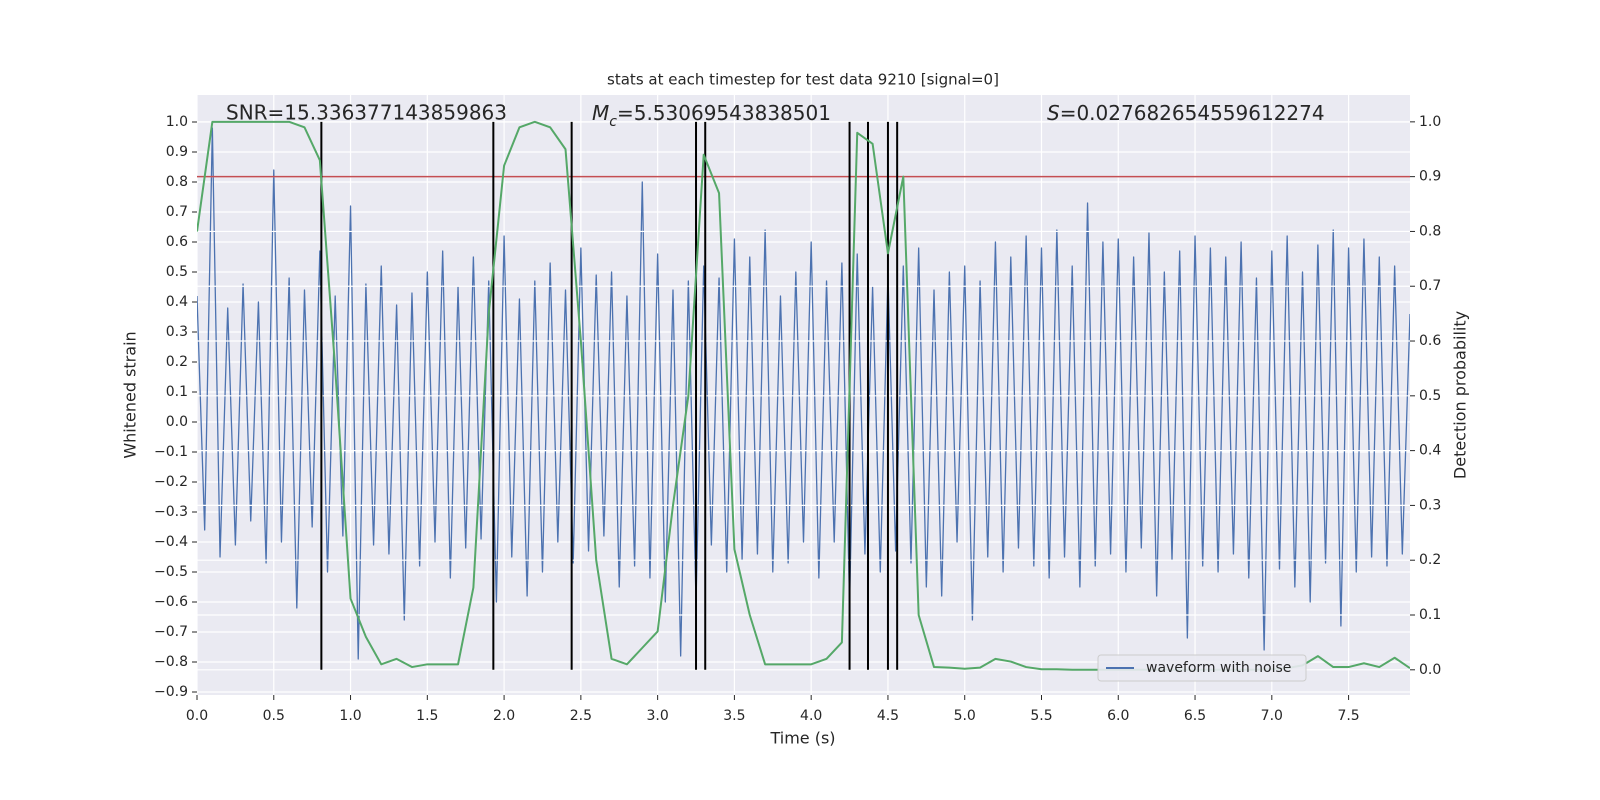 This screenshot has width=1600, height=800. Describe the element at coordinates (177, 242) in the screenshot. I see `y-tick-label: 0.6` at that location.